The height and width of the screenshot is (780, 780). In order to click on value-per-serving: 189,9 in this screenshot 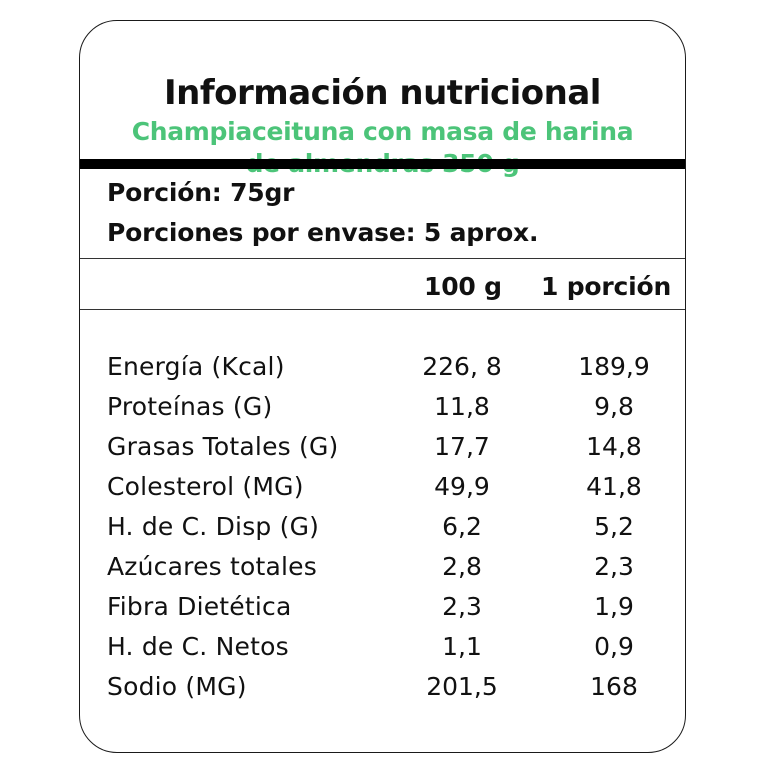, I will do `click(614, 366)`.